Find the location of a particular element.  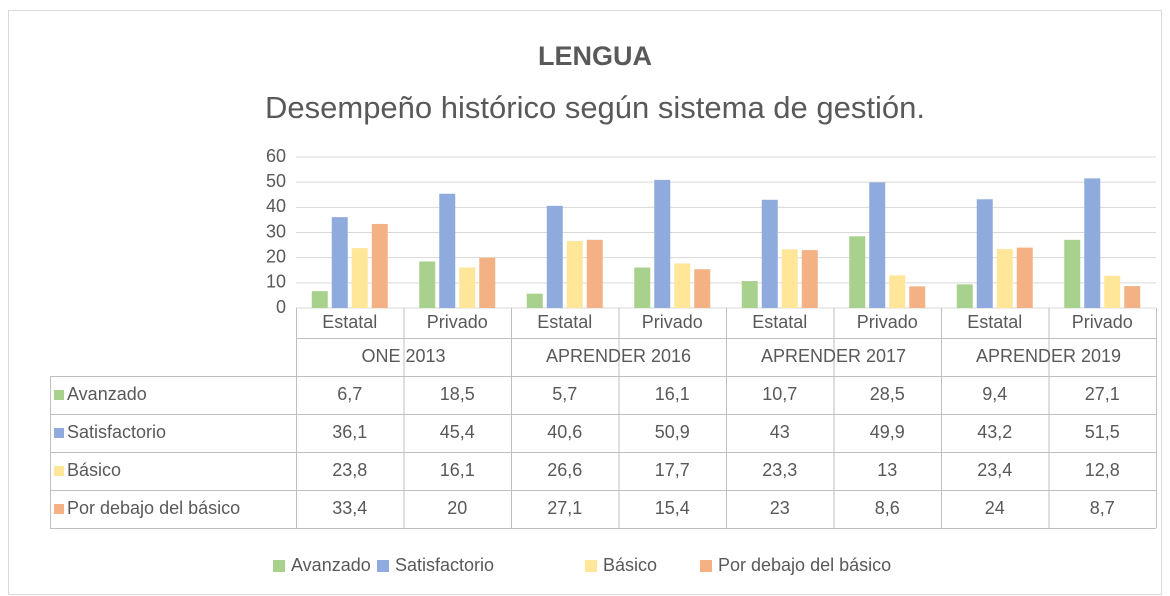

table-cell: 18,5 is located at coordinates (457, 394).